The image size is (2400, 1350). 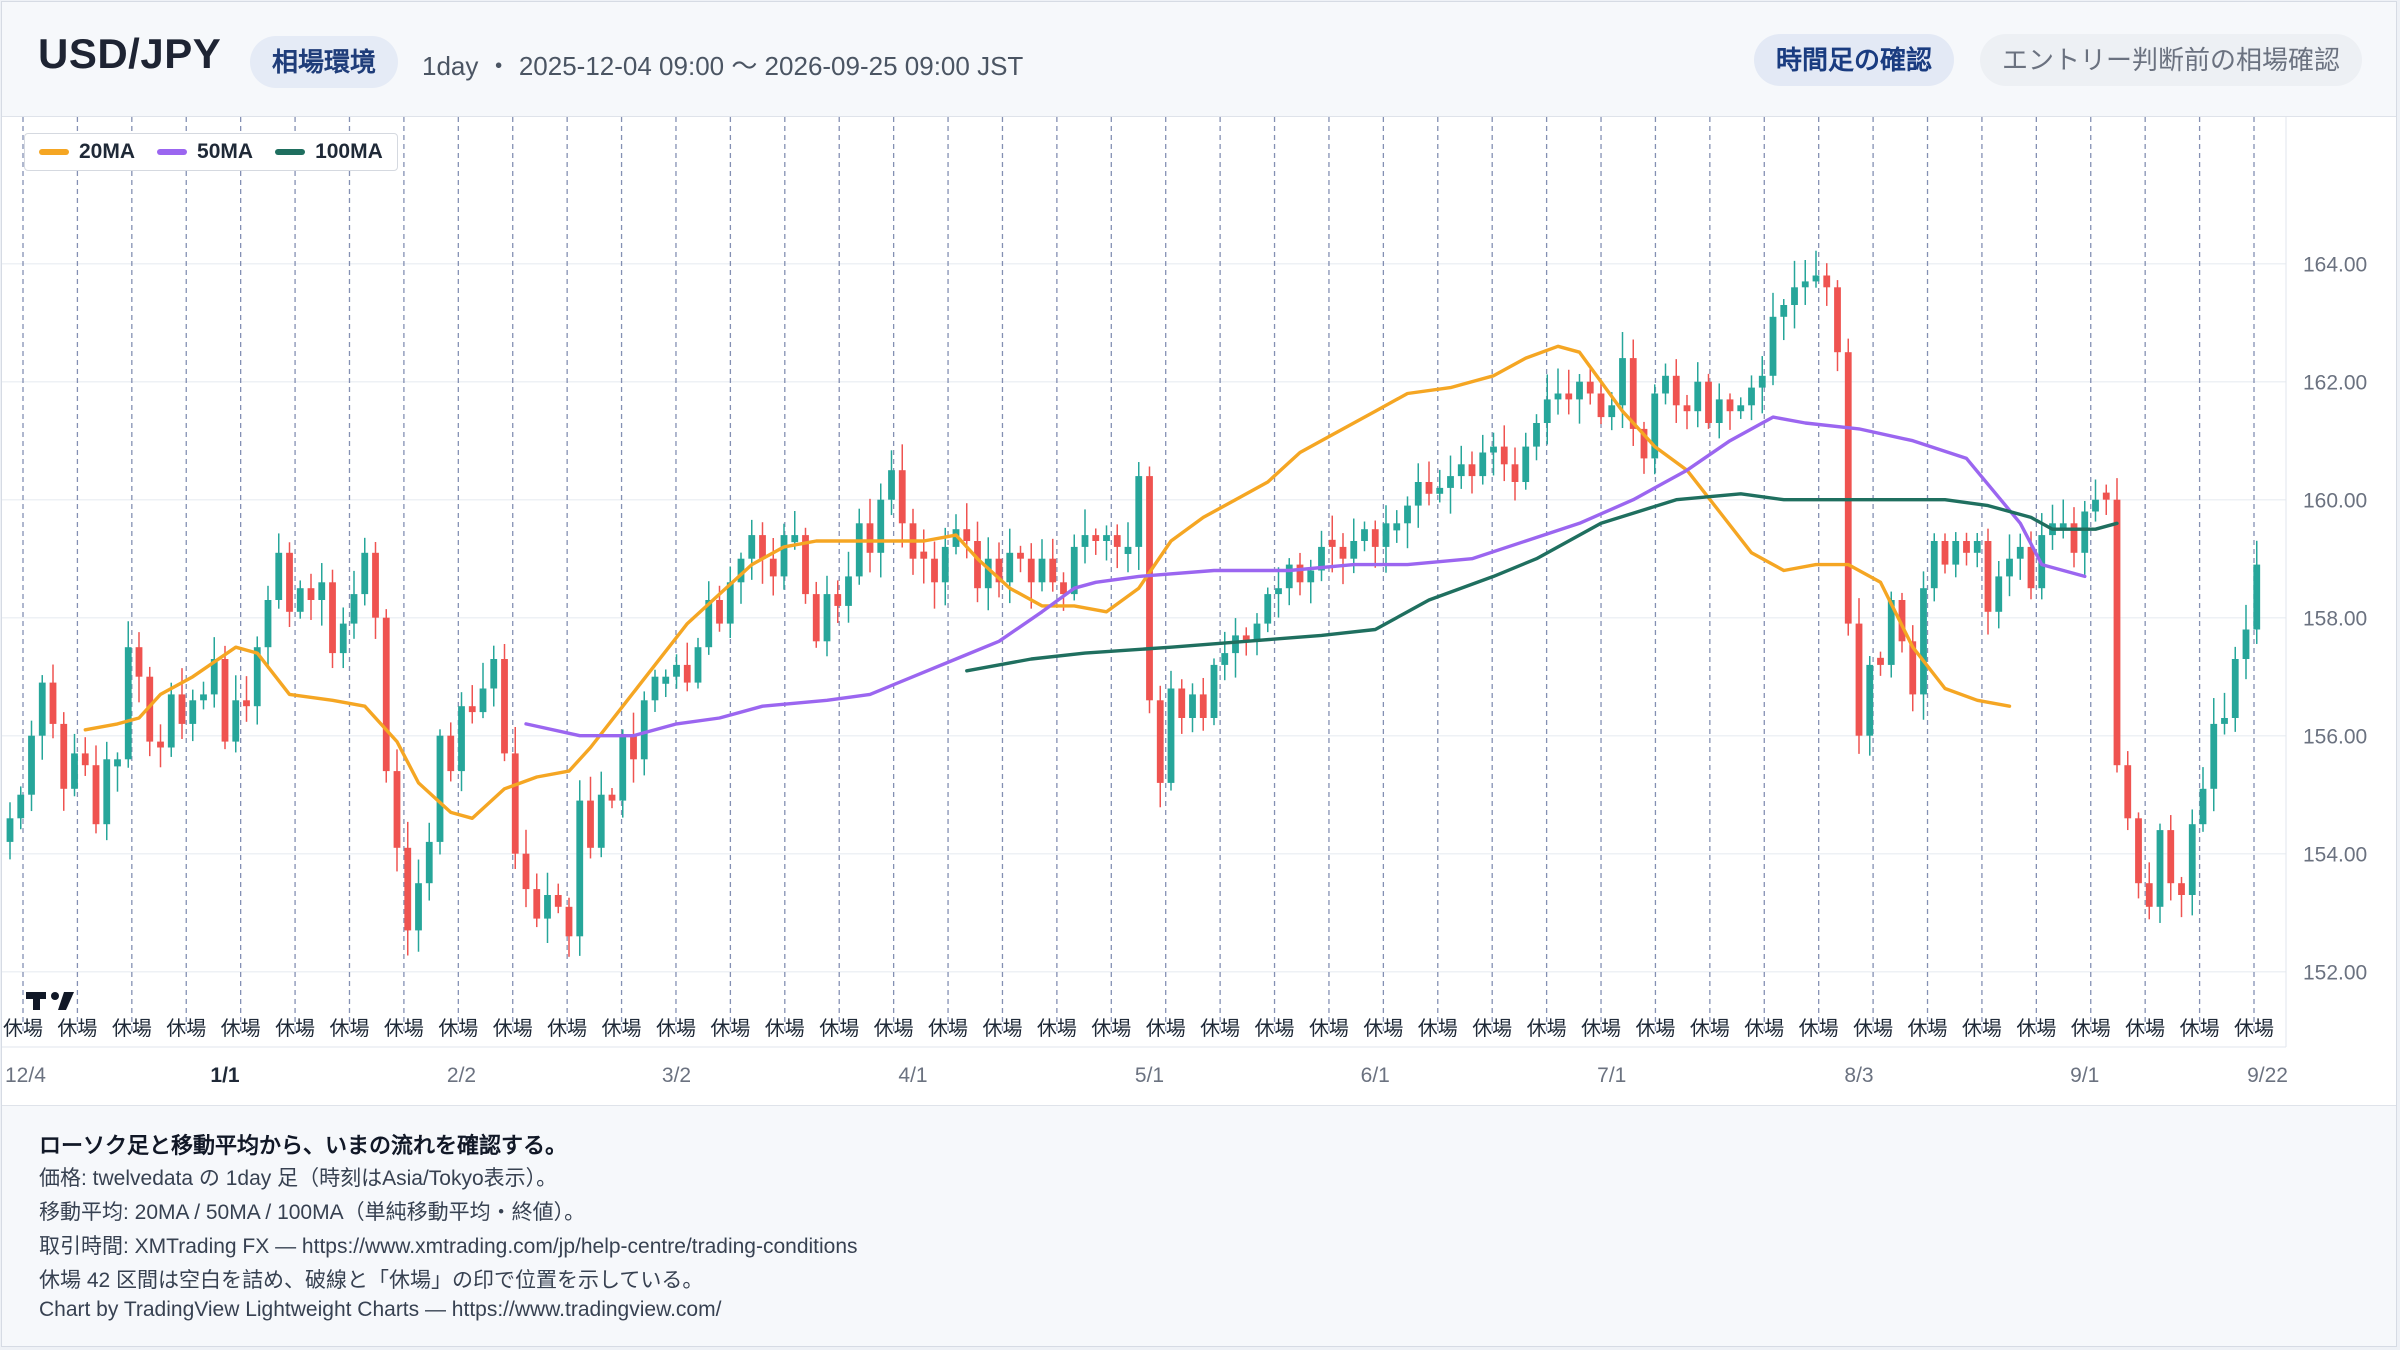 I want to click on price-tick-label: 164.00, so click(x=2335, y=265).